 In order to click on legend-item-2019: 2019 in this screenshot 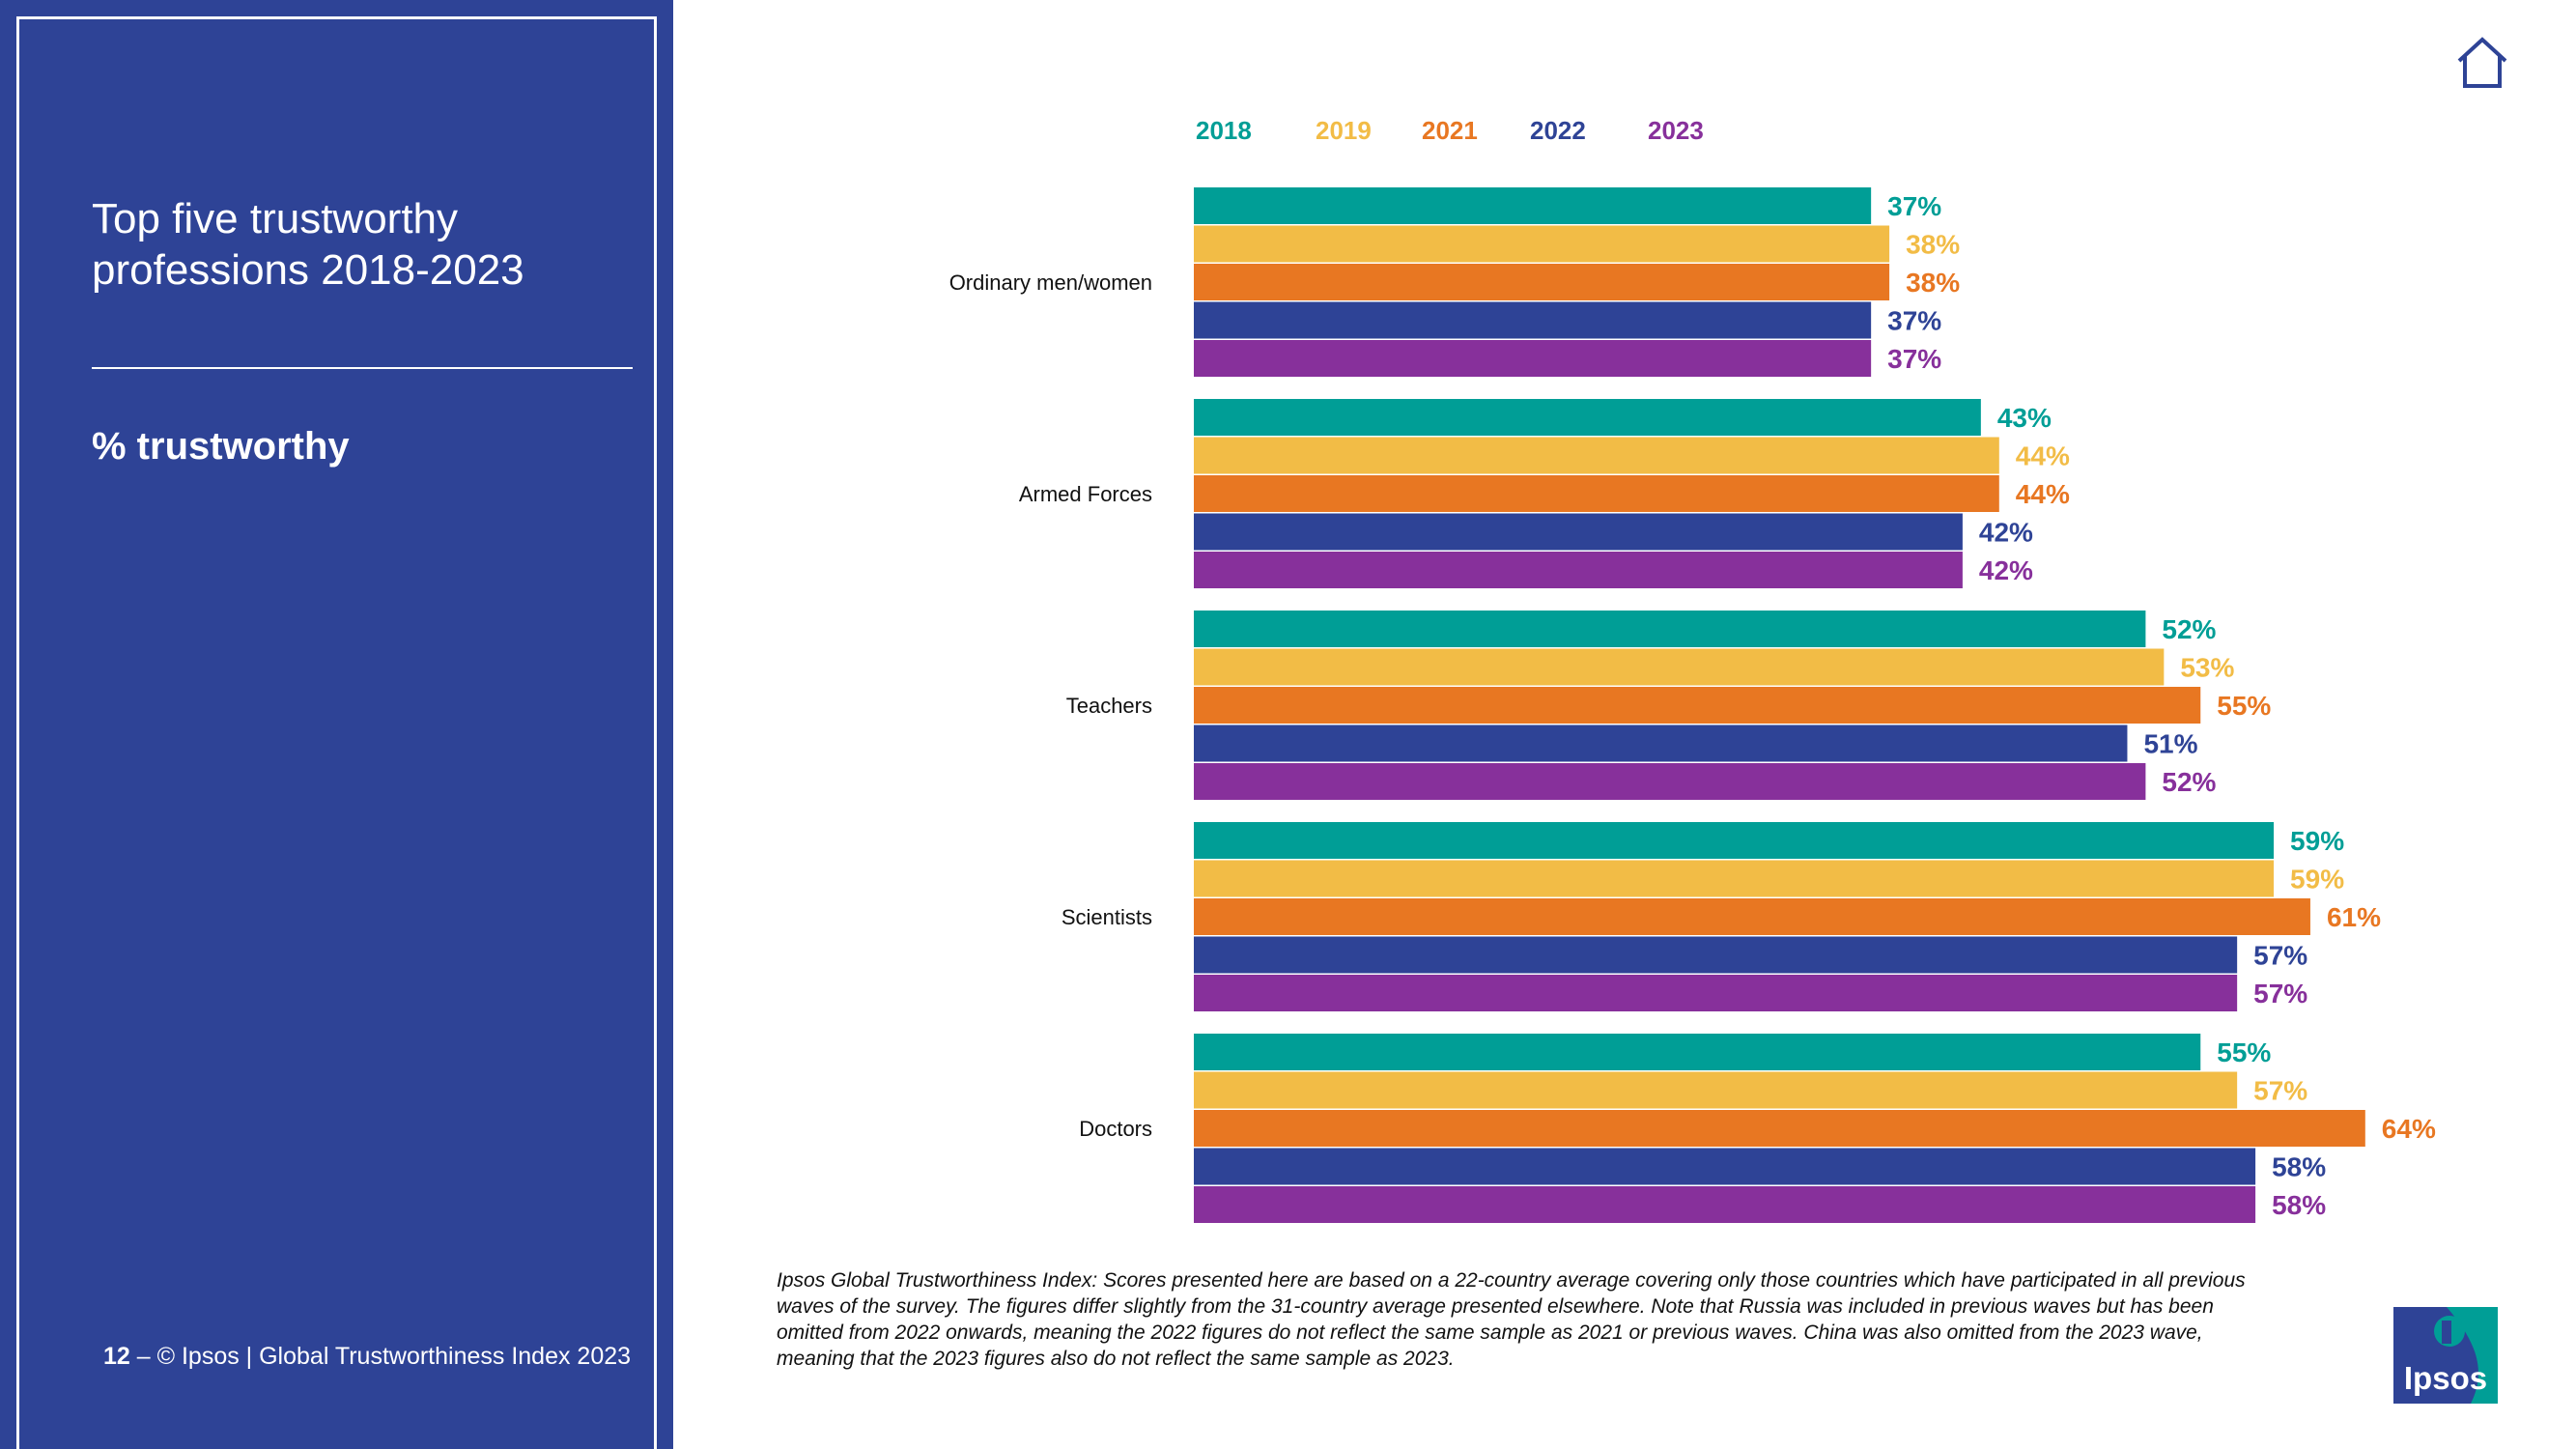, I will do `click(1344, 130)`.